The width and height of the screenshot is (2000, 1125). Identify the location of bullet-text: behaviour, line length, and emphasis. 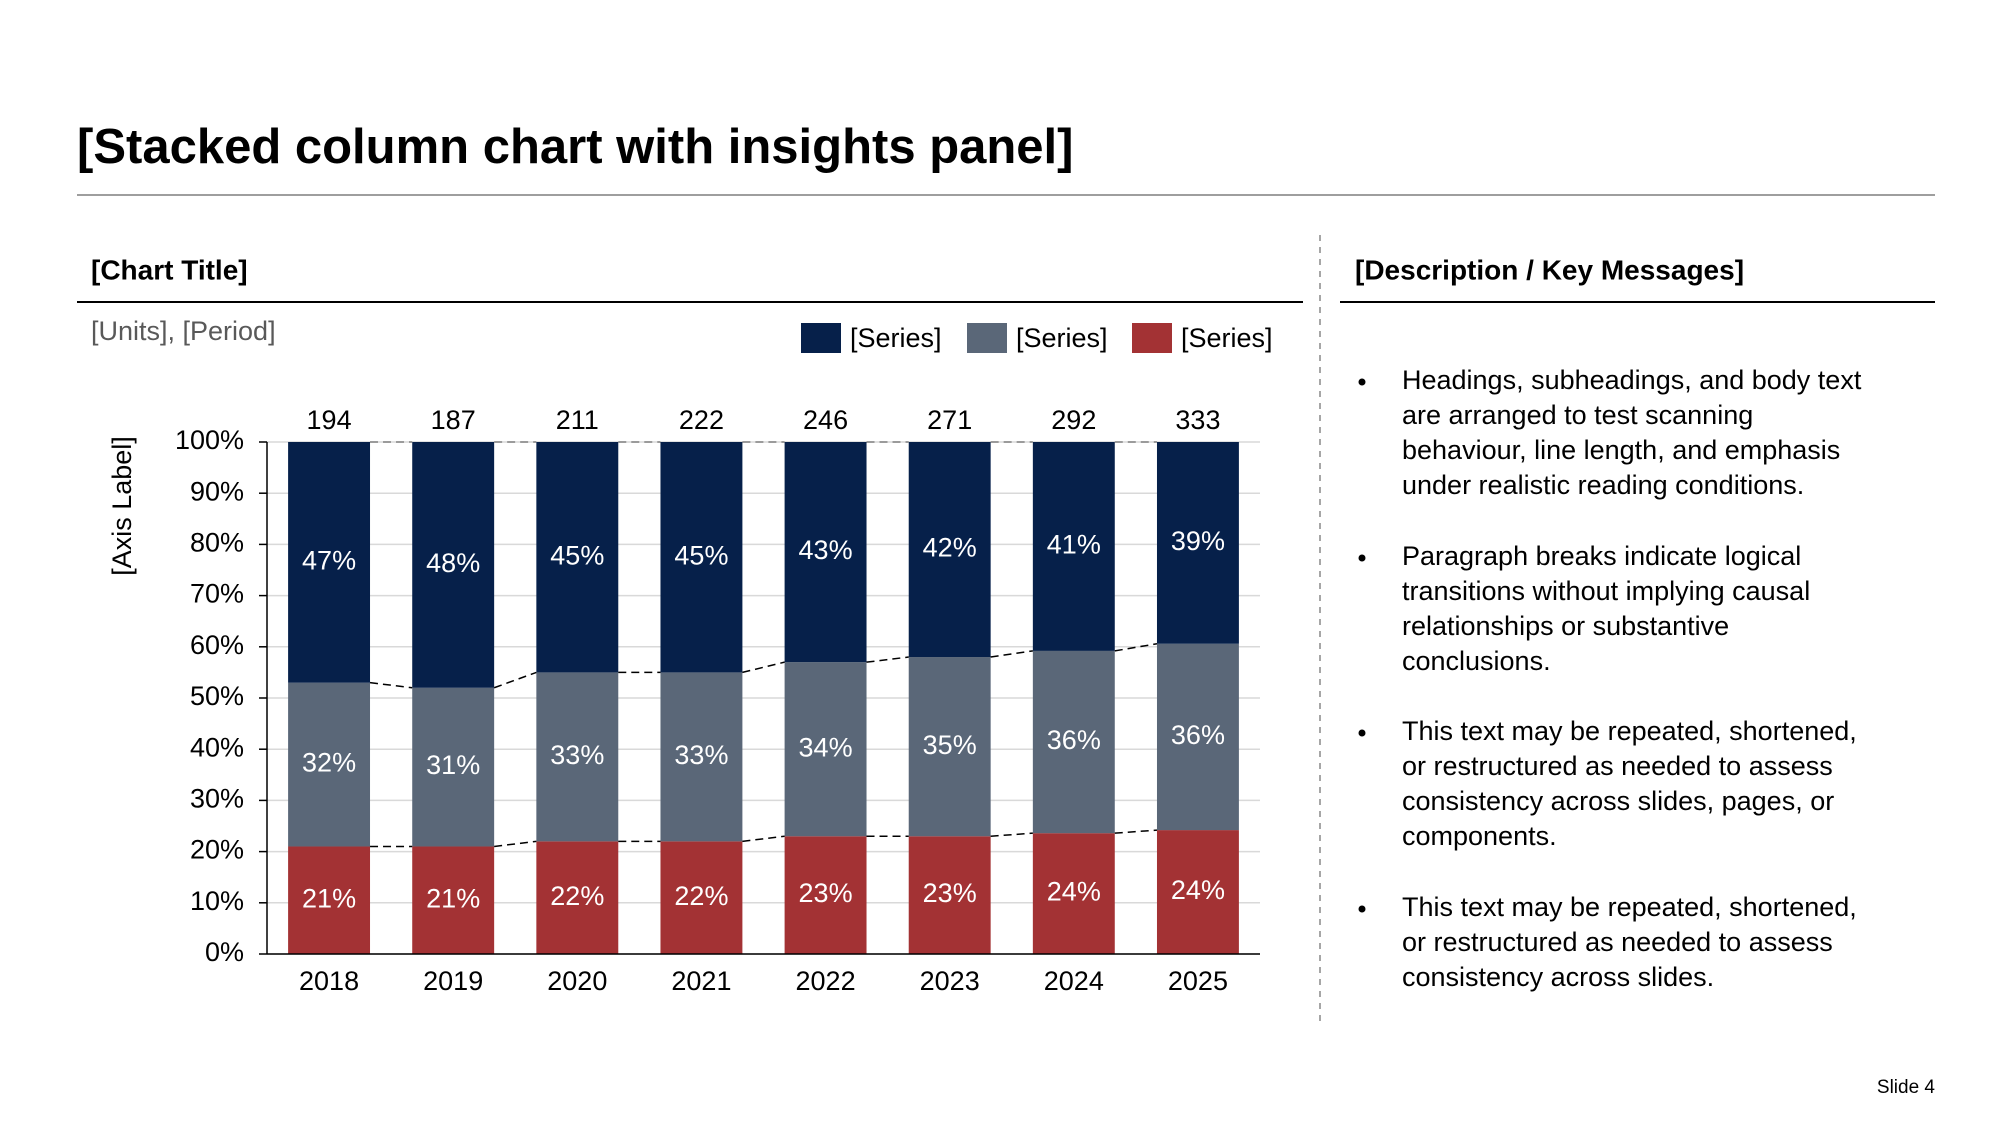
(1621, 450).